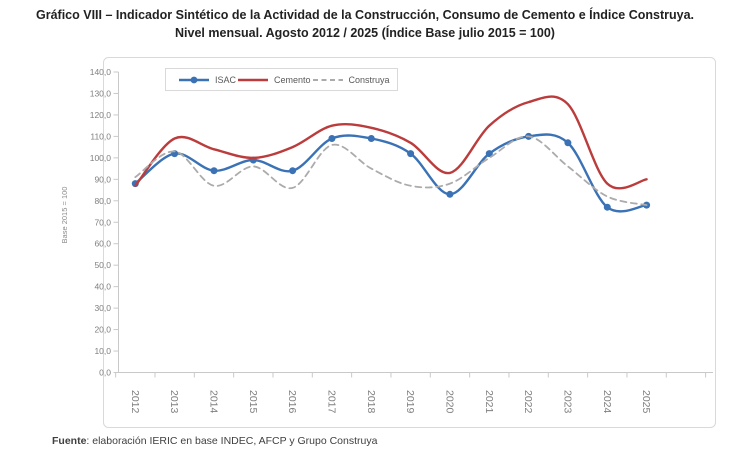  I want to click on x-tick-label: 2019, so click(410, 402).